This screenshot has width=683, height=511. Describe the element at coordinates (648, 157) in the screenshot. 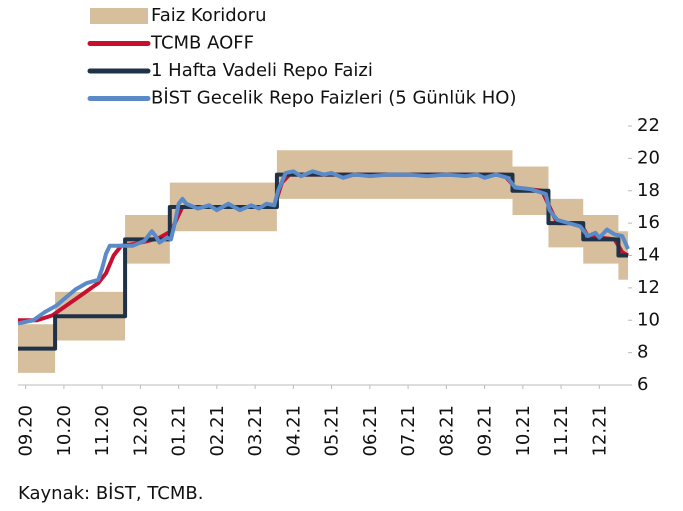

I see `y-tick-label: 20` at that location.